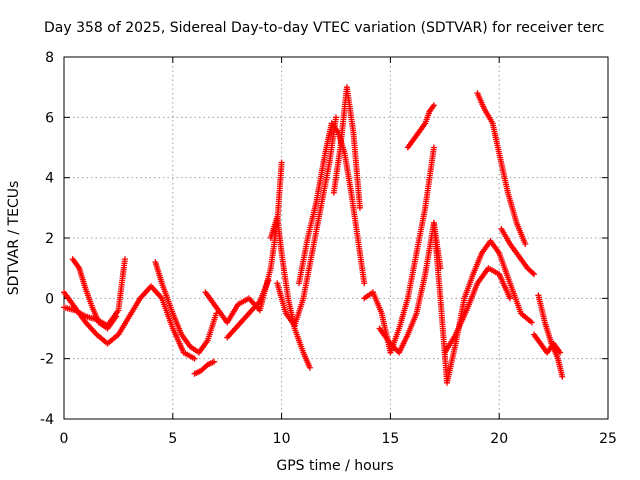  Describe the element at coordinates (49, 299) in the screenshot. I see `y-tick-label: 0` at that location.